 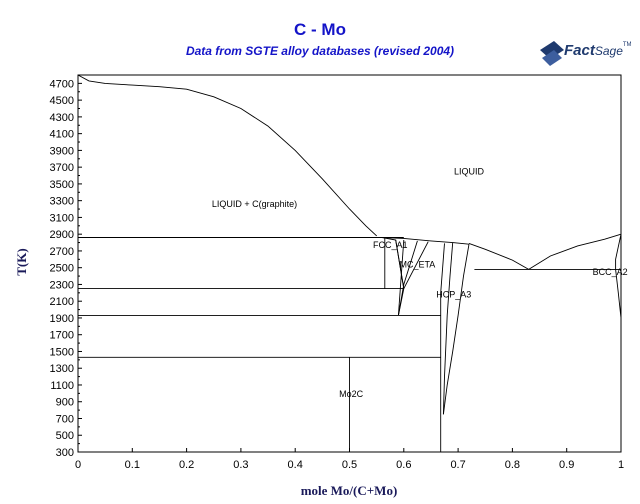 I want to click on x-axis-ticks: 0 0.1 0.2 0.3 0.4 0.5 0.6 0.7 0.8 0.9 1, so click(x=349, y=459).